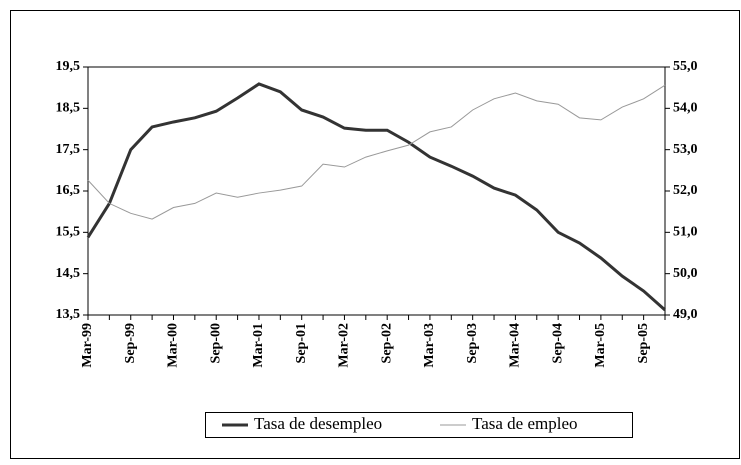 The image size is (741, 465). What do you see at coordinates (215, 343) in the screenshot?
I see `x-tick-label: Sep-00` at bounding box center [215, 343].